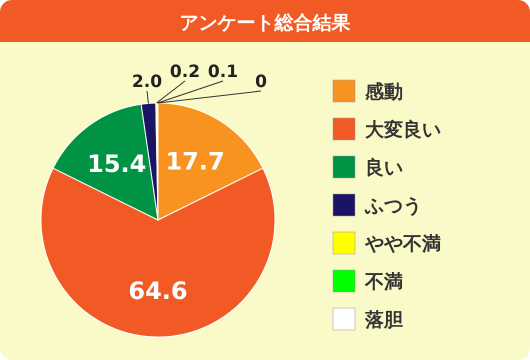  I want to click on text: 0, so click(261, 82).